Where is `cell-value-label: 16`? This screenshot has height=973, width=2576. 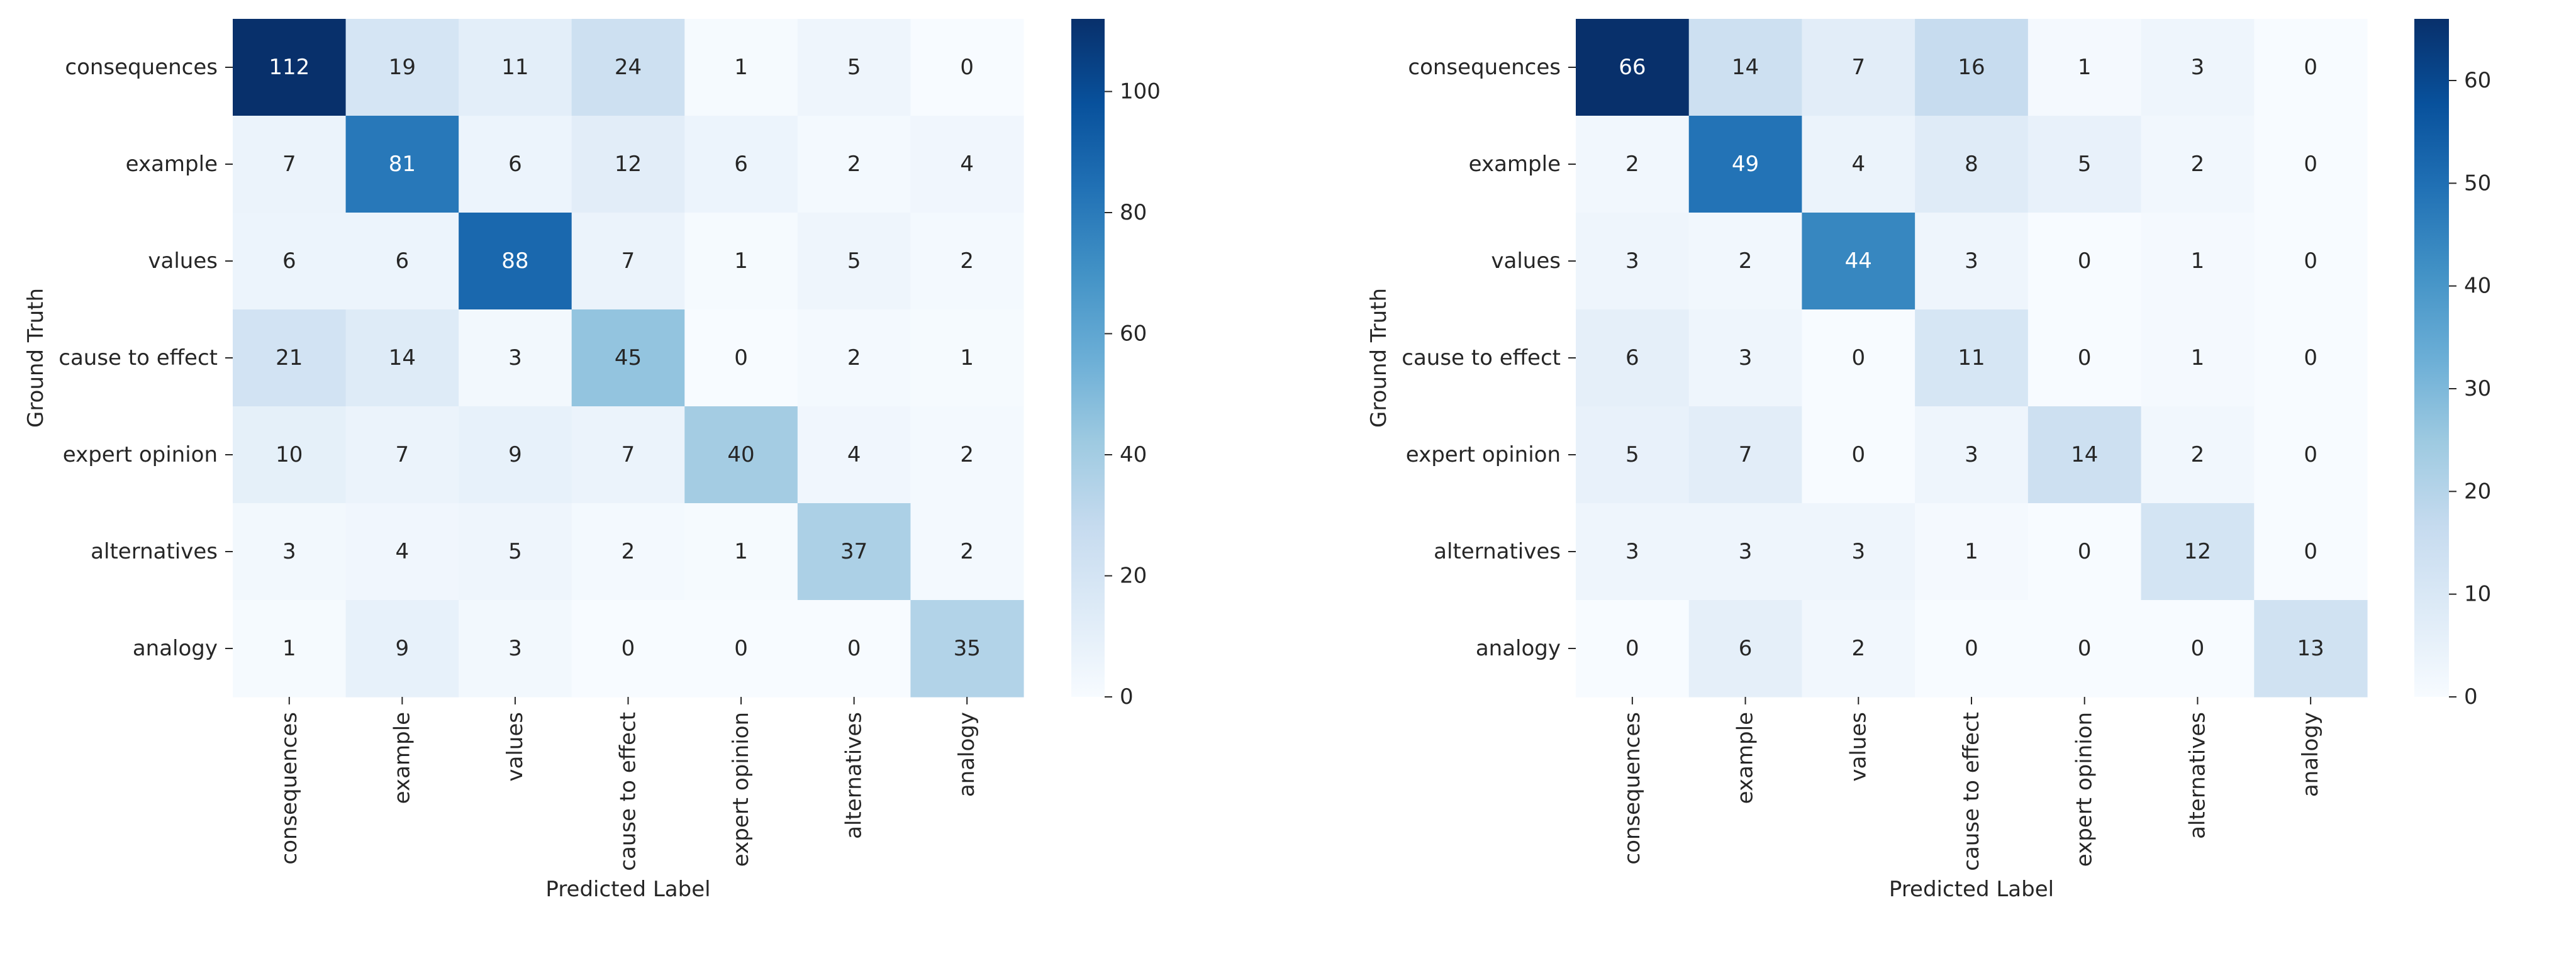
cell-value-label: 16 is located at coordinates (1971, 67).